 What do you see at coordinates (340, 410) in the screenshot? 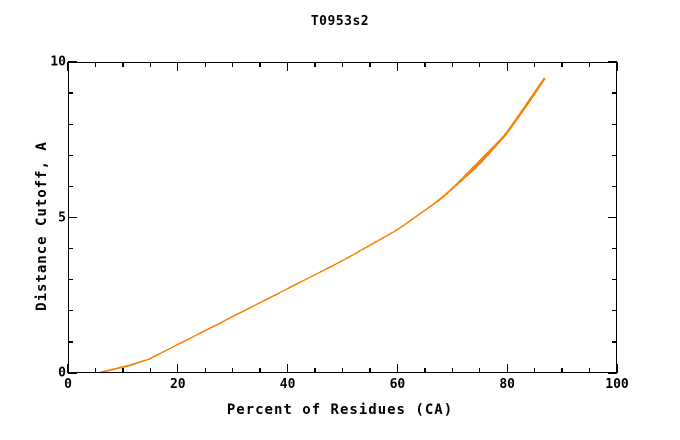
I see `x-axis-label: Percent of Residues (CA)` at bounding box center [340, 410].